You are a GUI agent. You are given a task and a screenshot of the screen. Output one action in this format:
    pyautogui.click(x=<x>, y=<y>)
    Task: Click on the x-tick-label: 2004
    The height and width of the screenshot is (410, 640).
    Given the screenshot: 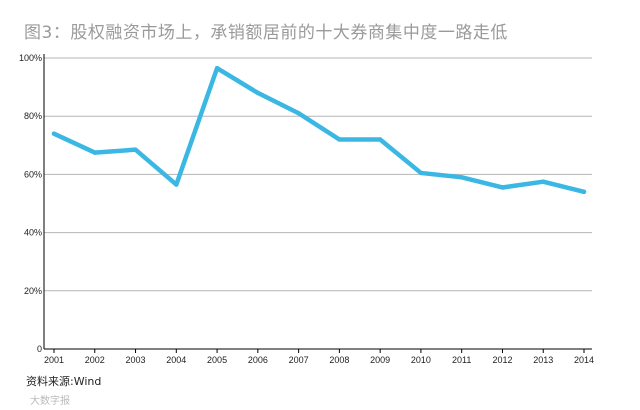 What is the action you would take?
    pyautogui.click(x=176, y=360)
    